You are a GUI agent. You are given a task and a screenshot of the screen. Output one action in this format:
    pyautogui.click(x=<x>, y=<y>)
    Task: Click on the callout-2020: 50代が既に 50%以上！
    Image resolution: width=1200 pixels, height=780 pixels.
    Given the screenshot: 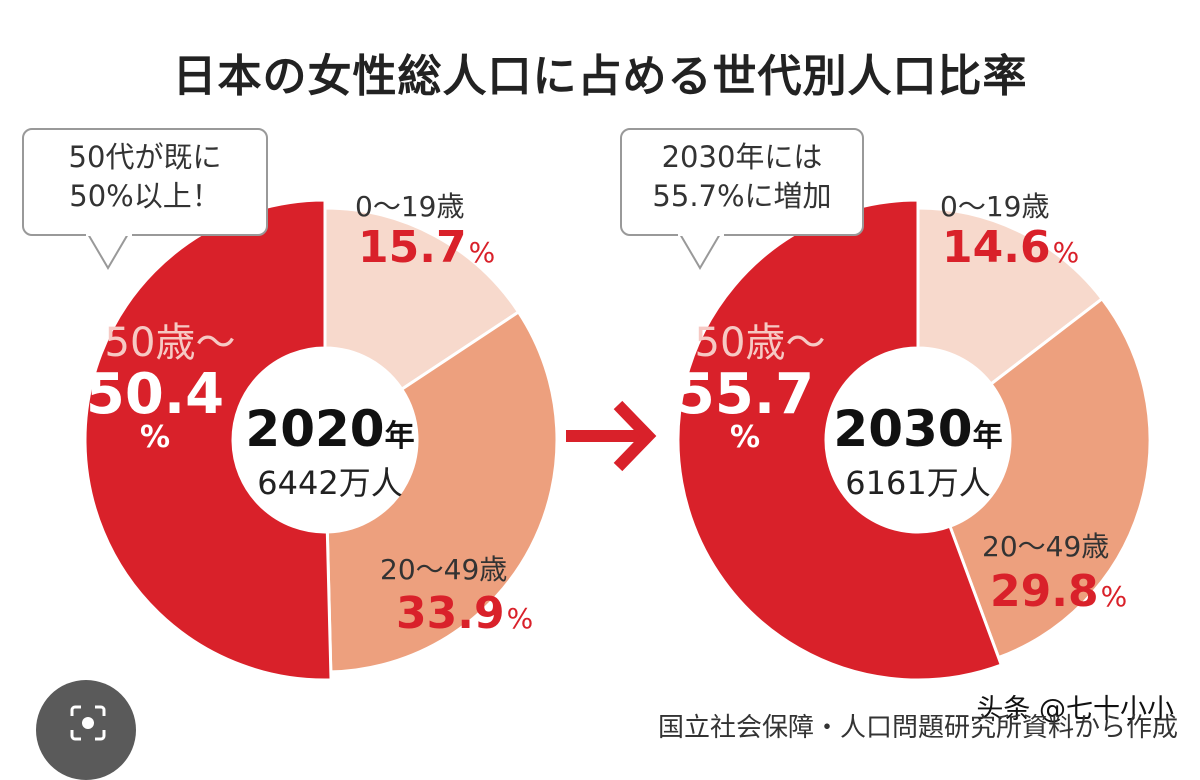 What is the action you would take?
    pyautogui.click(x=145, y=182)
    